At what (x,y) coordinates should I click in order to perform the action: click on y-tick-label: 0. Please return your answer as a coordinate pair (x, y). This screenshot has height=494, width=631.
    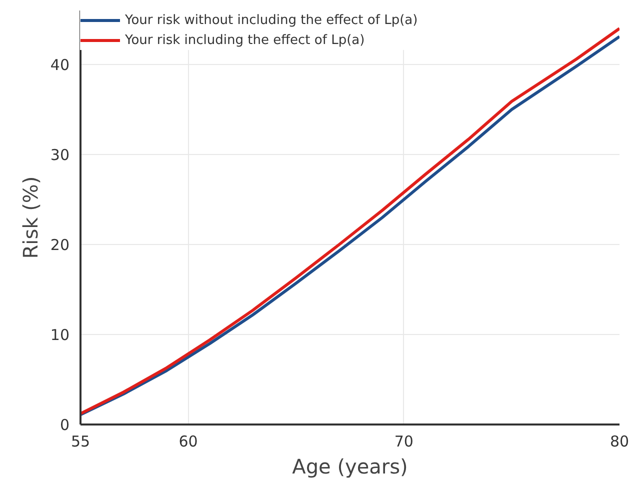
    Looking at the image, I should click on (65, 425).